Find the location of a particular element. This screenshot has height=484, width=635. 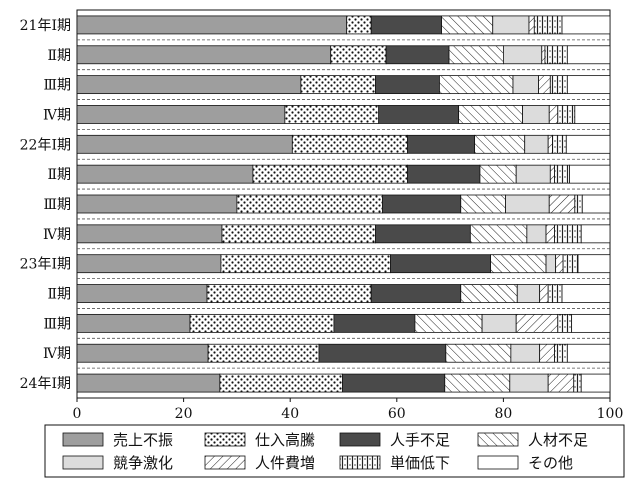

category-label: 22年Ⅰ期 is located at coordinates (45, 145).